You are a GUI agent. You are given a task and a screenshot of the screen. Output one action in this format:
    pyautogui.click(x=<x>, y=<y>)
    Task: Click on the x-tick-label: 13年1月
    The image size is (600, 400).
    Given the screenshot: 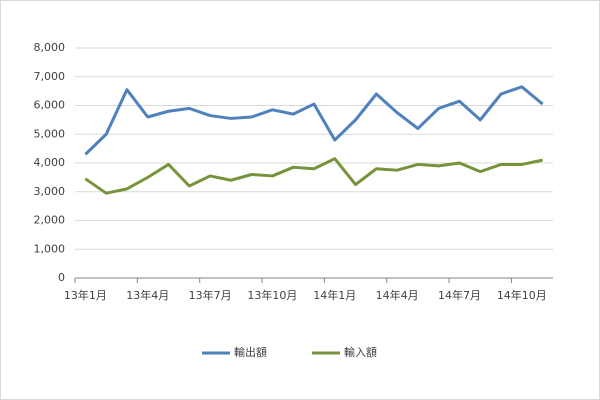 What is the action you would take?
    pyautogui.click(x=85, y=295)
    